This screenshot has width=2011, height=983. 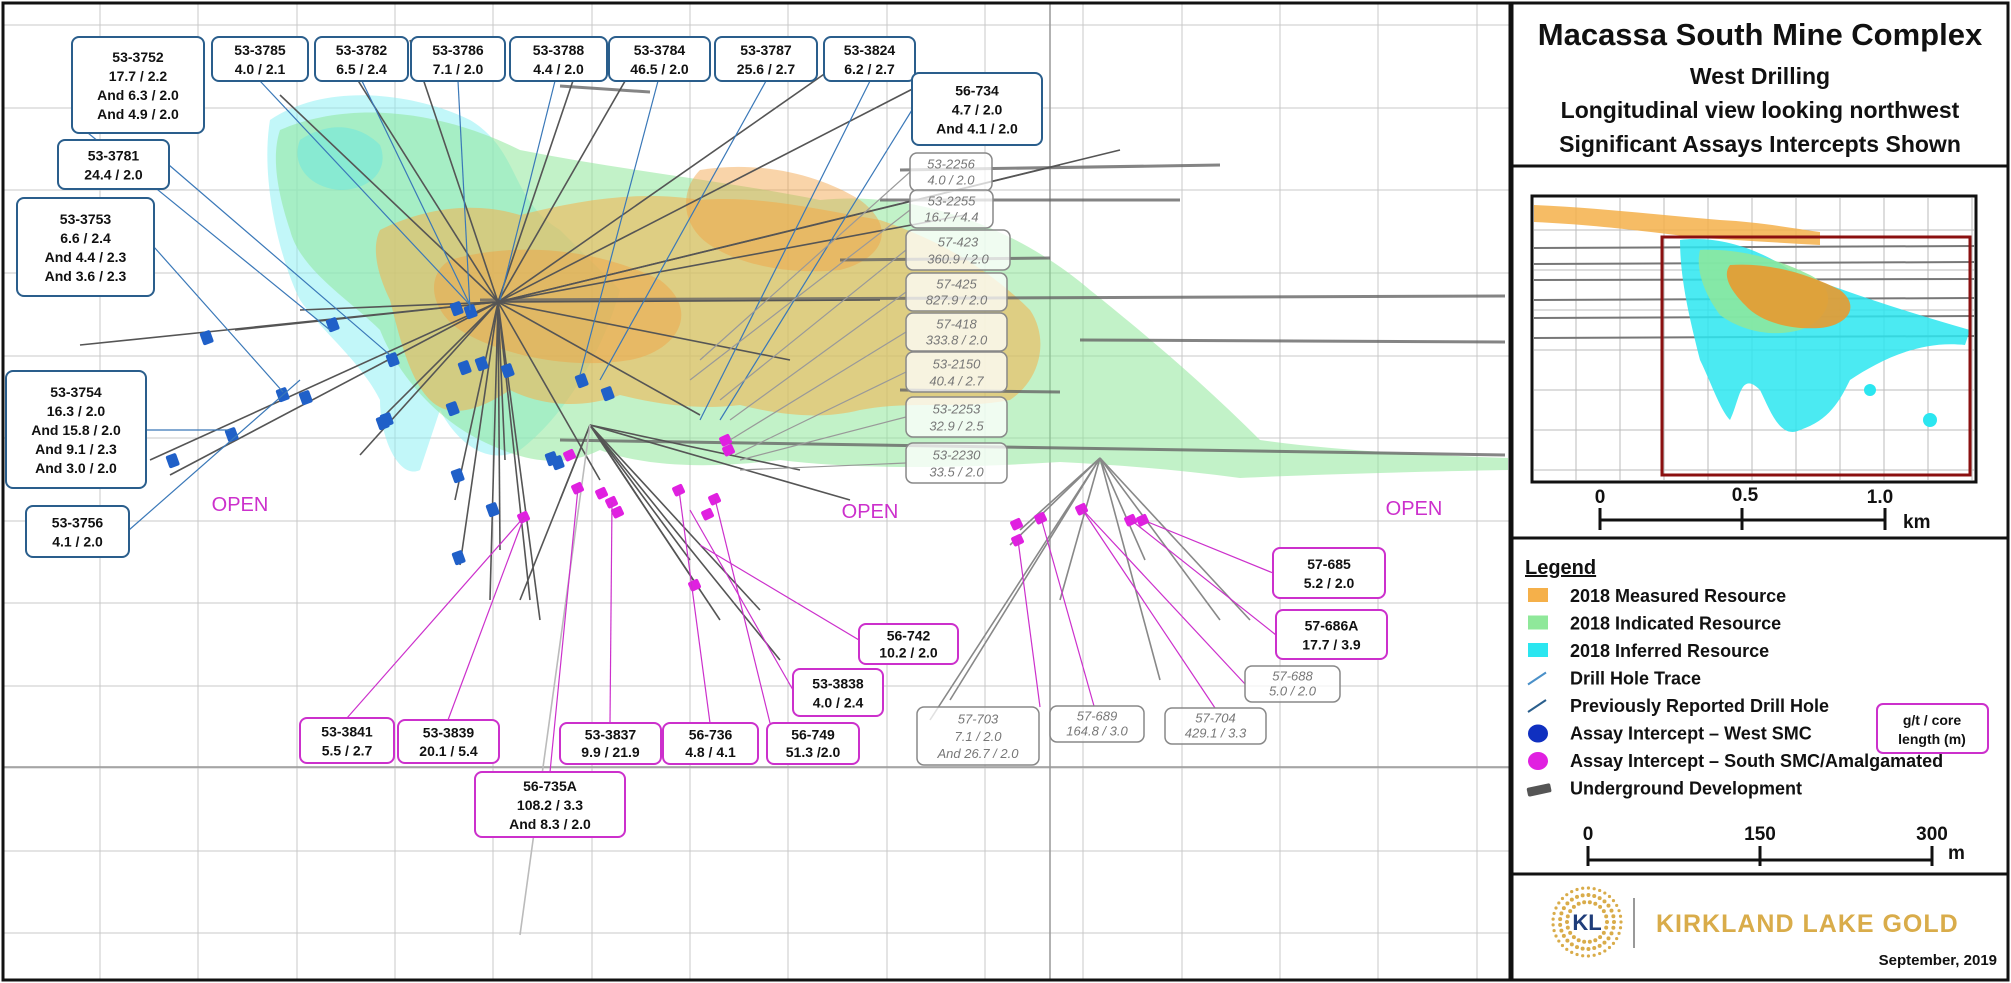 What do you see at coordinates (138, 95) in the screenshot?
I see `callout-assay-value: And 6.3 / 2.0` at bounding box center [138, 95].